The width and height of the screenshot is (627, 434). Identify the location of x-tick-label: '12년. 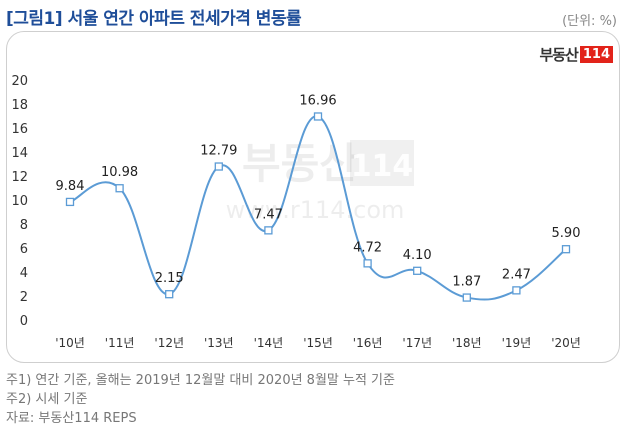
(169, 343).